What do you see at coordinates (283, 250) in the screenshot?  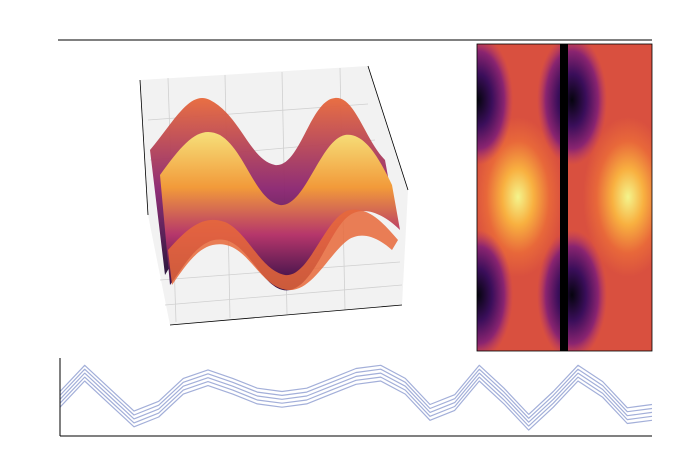 I see `surface-edge` at bounding box center [283, 250].